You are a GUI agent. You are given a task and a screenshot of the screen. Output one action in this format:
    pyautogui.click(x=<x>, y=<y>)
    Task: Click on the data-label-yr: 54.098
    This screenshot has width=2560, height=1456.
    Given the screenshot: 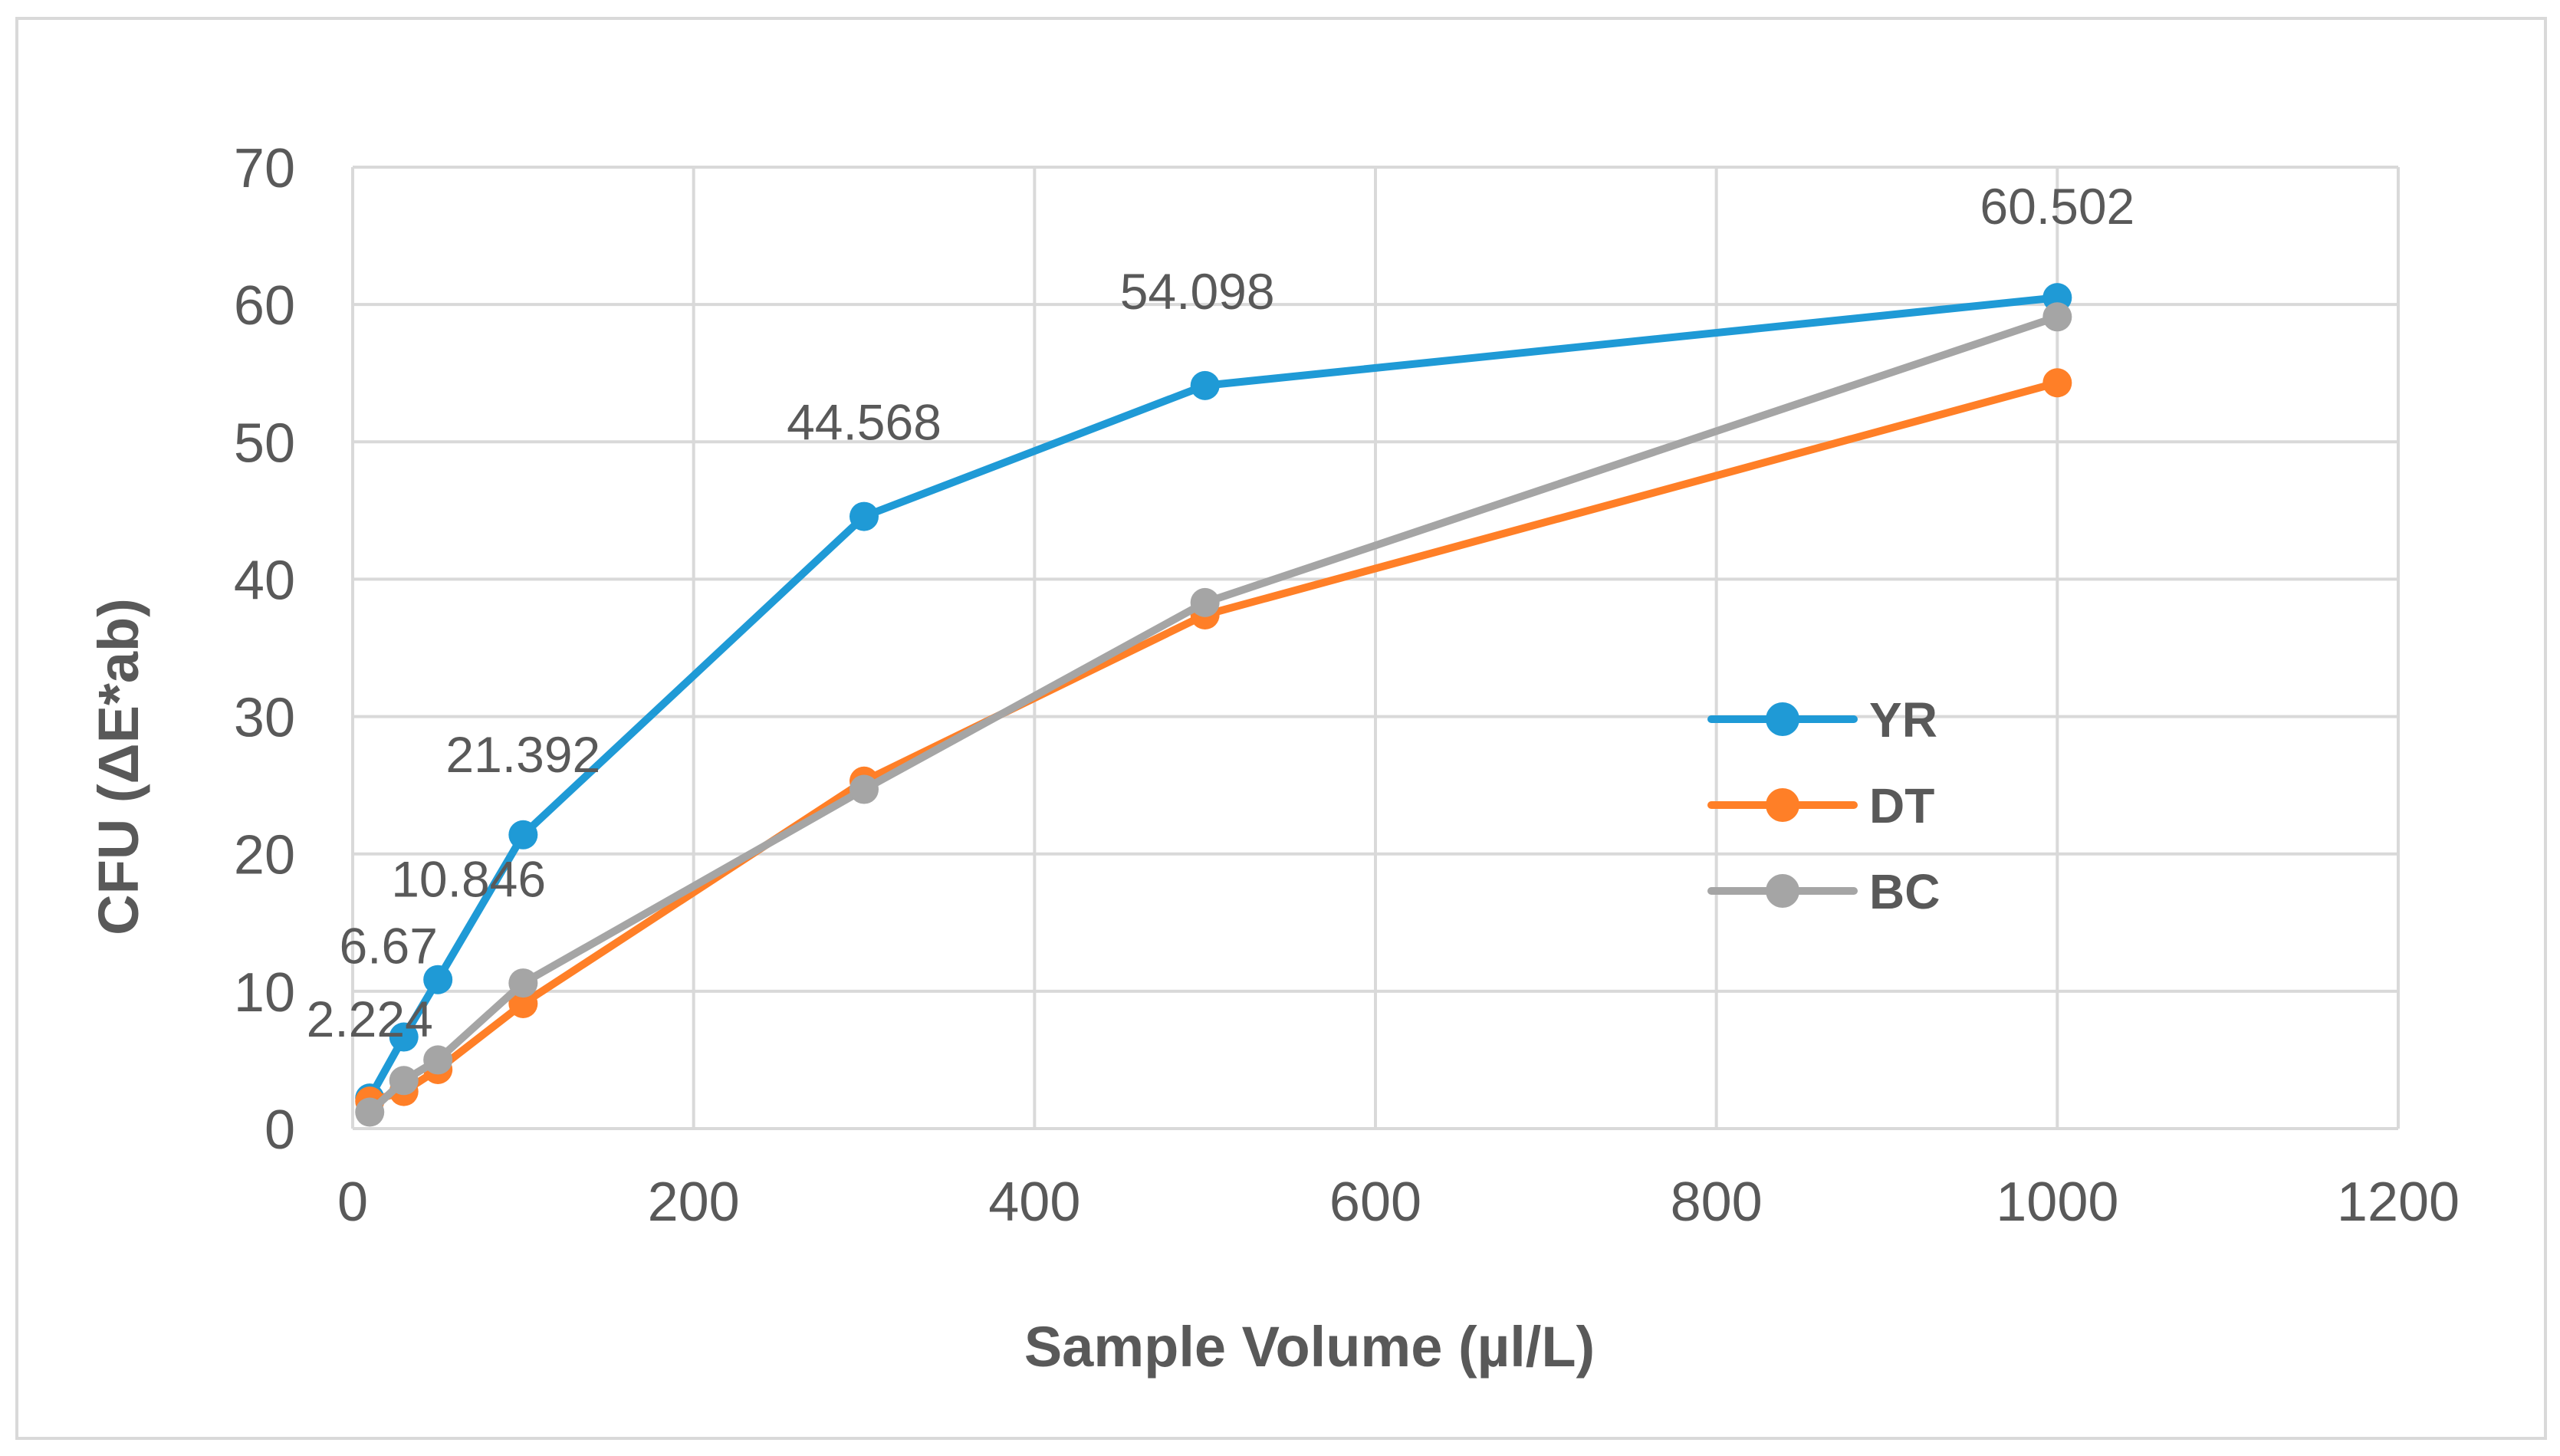 What is the action you would take?
    pyautogui.click(x=1197, y=291)
    